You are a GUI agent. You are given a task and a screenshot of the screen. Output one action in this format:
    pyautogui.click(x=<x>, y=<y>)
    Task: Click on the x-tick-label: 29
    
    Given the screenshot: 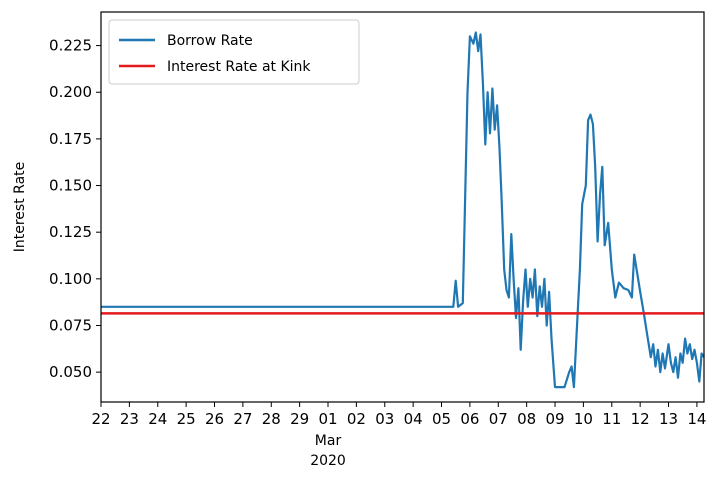 What is the action you would take?
    pyautogui.click(x=299, y=419)
    